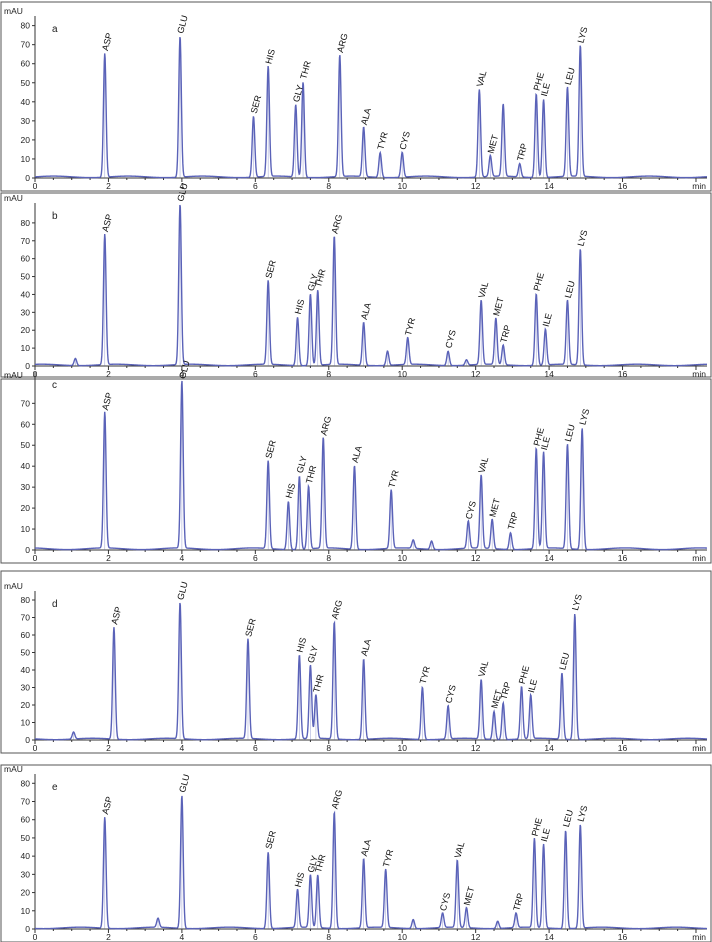  Describe the element at coordinates (55, 604) in the screenshot. I see `panel-label: d` at that location.